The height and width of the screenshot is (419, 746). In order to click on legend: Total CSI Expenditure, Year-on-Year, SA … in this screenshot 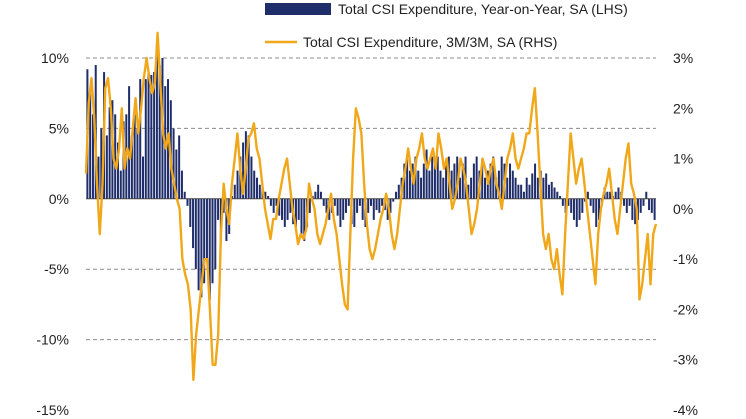, I will do `click(446, 25)`.